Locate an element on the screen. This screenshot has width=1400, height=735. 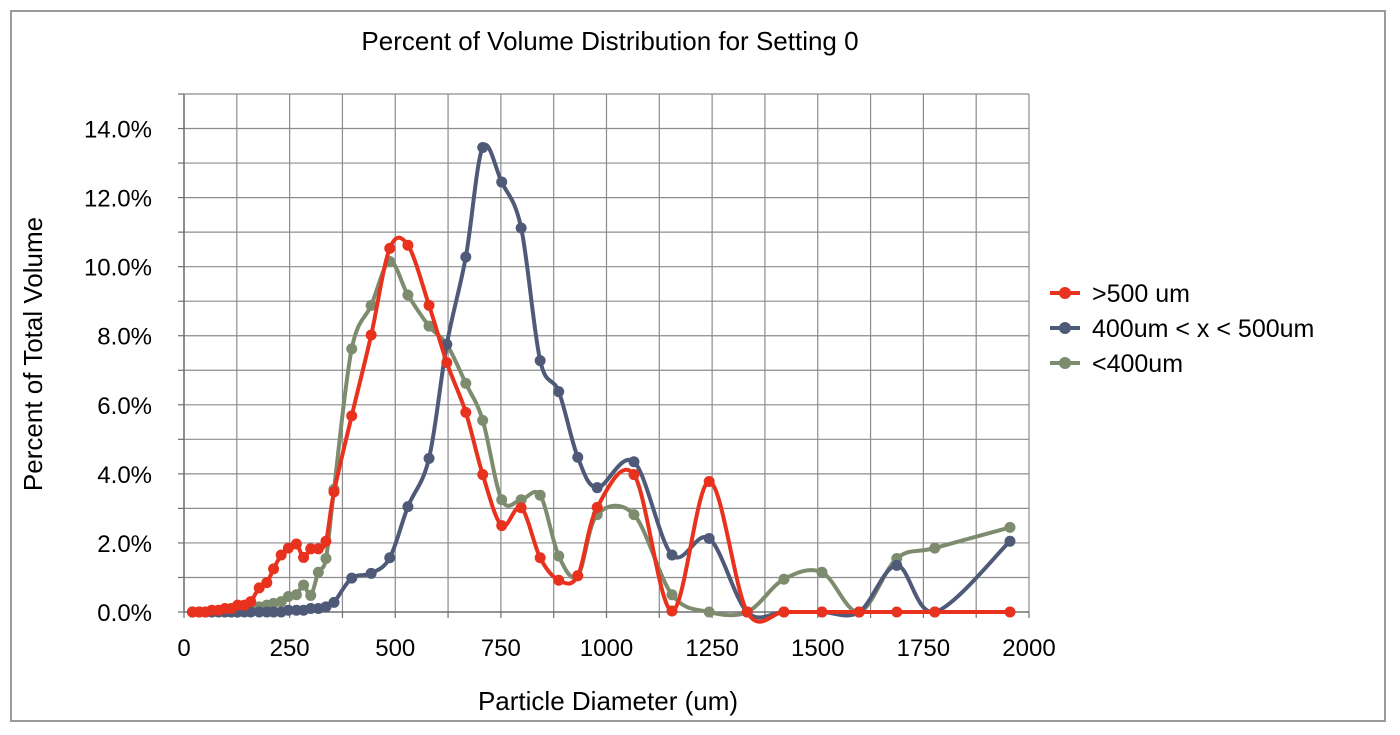
y-tick-label: 6.0% is located at coordinates (124, 406).